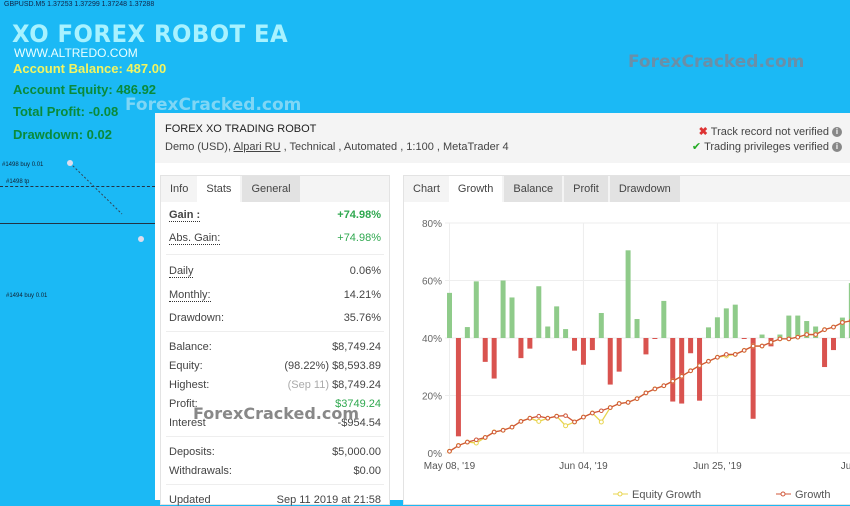  Describe the element at coordinates (432, 339) in the screenshot. I see `y-tick-label: 40%` at that location.